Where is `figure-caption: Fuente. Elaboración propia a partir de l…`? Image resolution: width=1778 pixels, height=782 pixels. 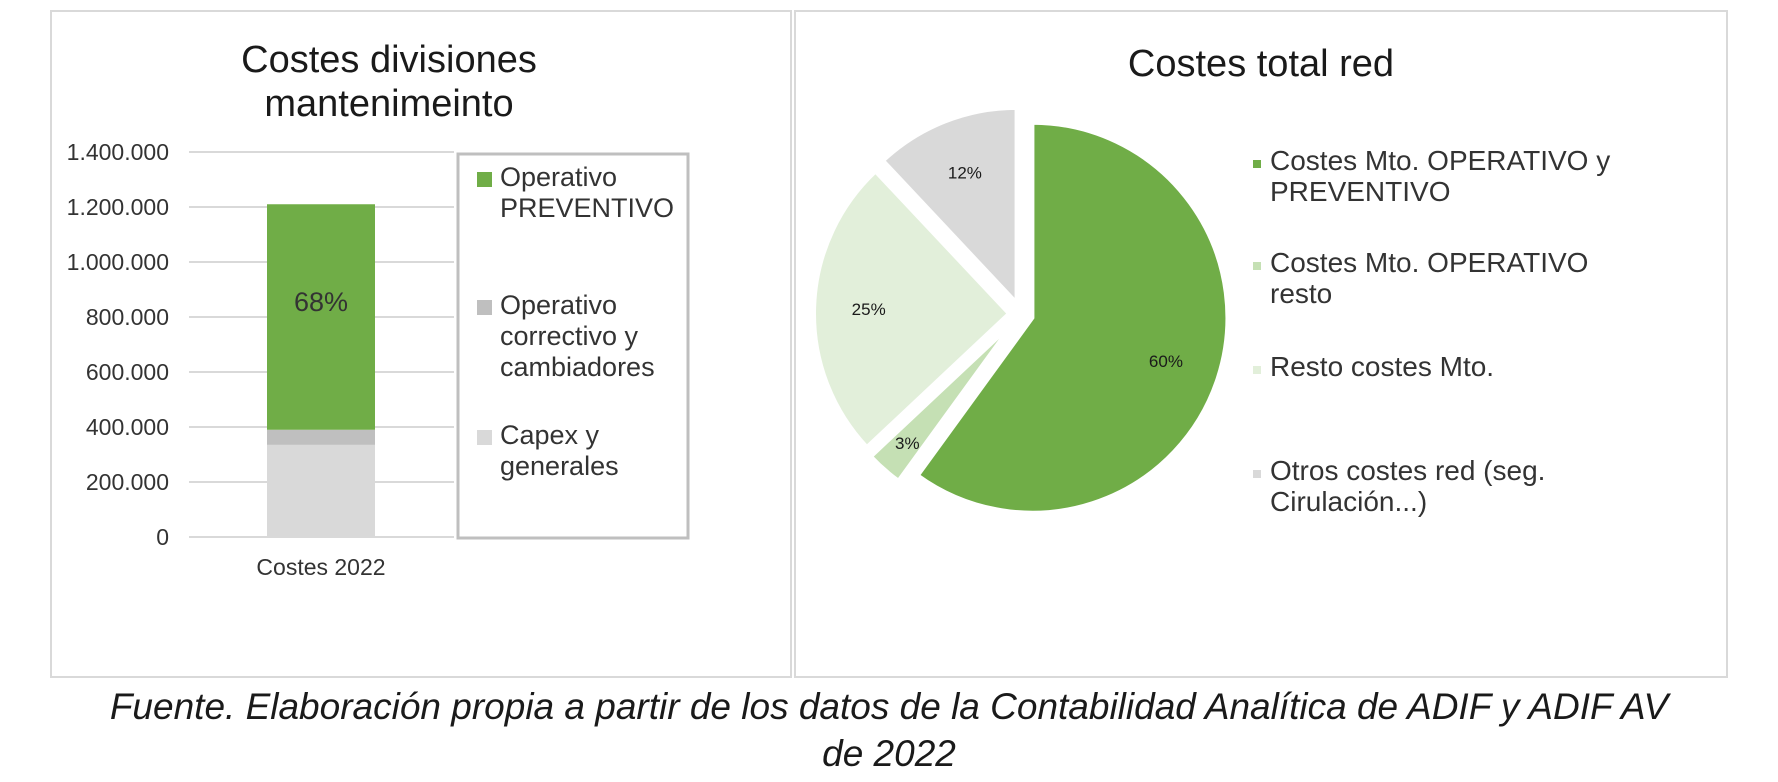
figure-caption: Fuente. Elaboración propia a partir de l… is located at coordinates (889, 730).